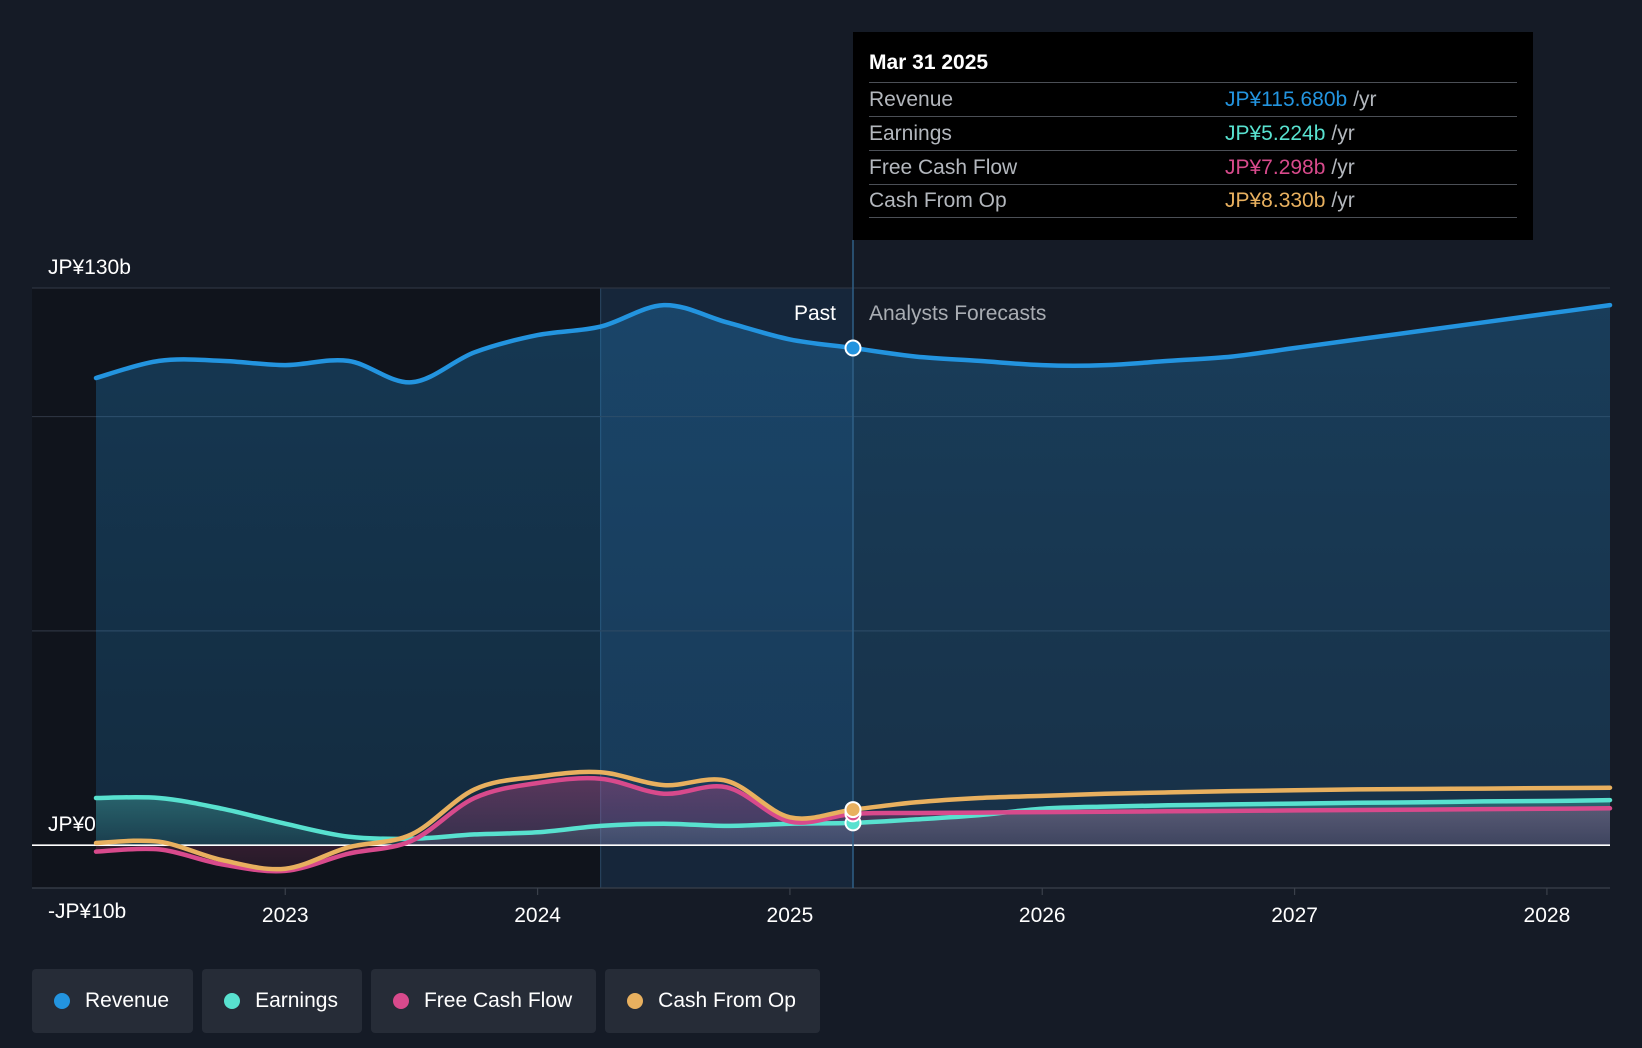 This screenshot has width=1642, height=1048. What do you see at coordinates (537, 915) in the screenshot?
I see `x-tick-label: 2024` at bounding box center [537, 915].